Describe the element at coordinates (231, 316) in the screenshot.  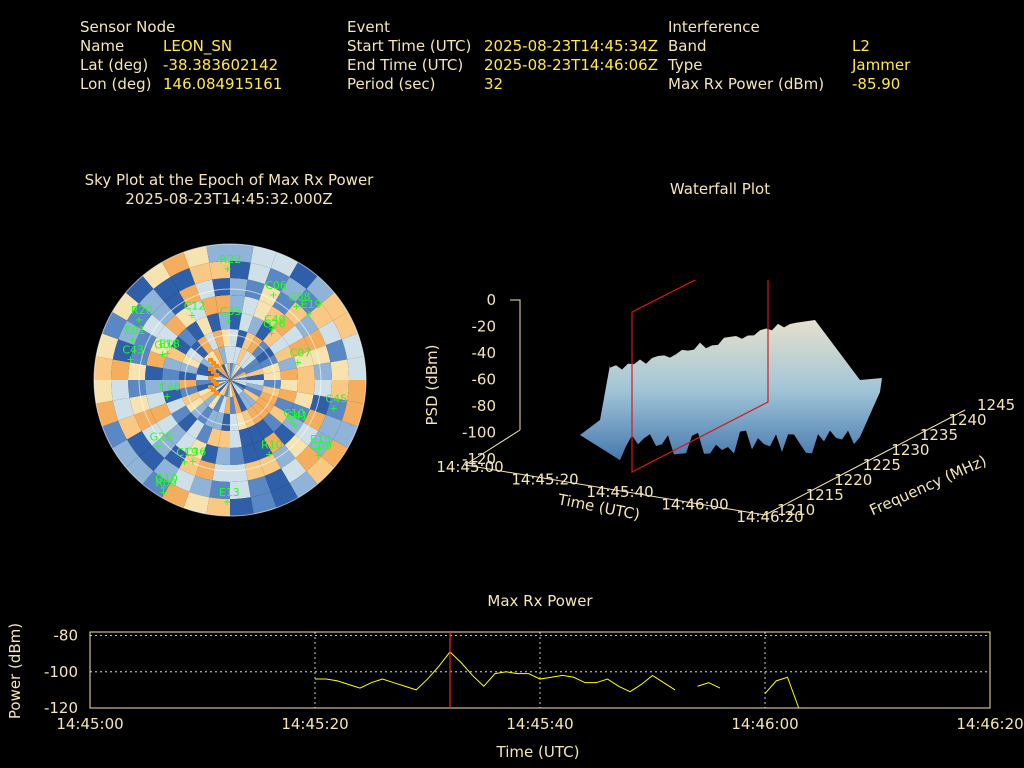
I see `satellite-marker: +C35` at that location.